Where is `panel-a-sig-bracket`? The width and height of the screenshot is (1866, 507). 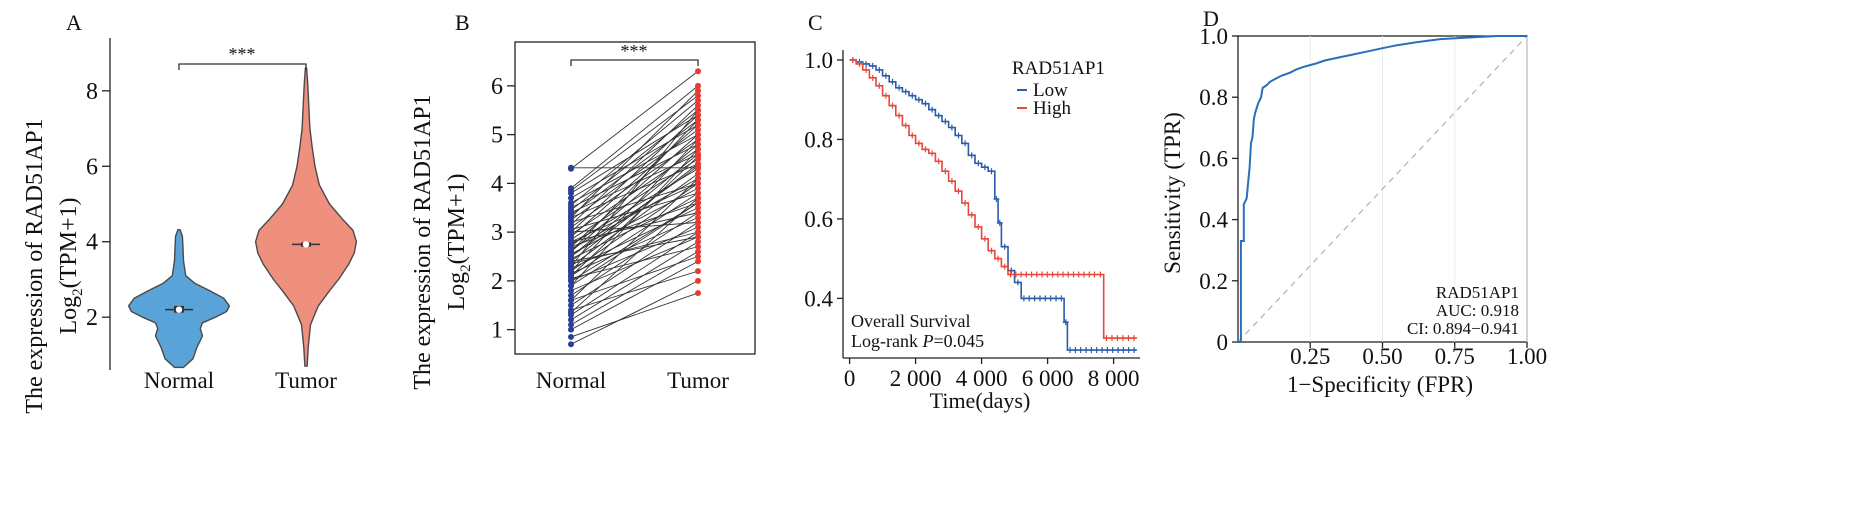
panel-a-sig-bracket is located at coordinates (242, 66).